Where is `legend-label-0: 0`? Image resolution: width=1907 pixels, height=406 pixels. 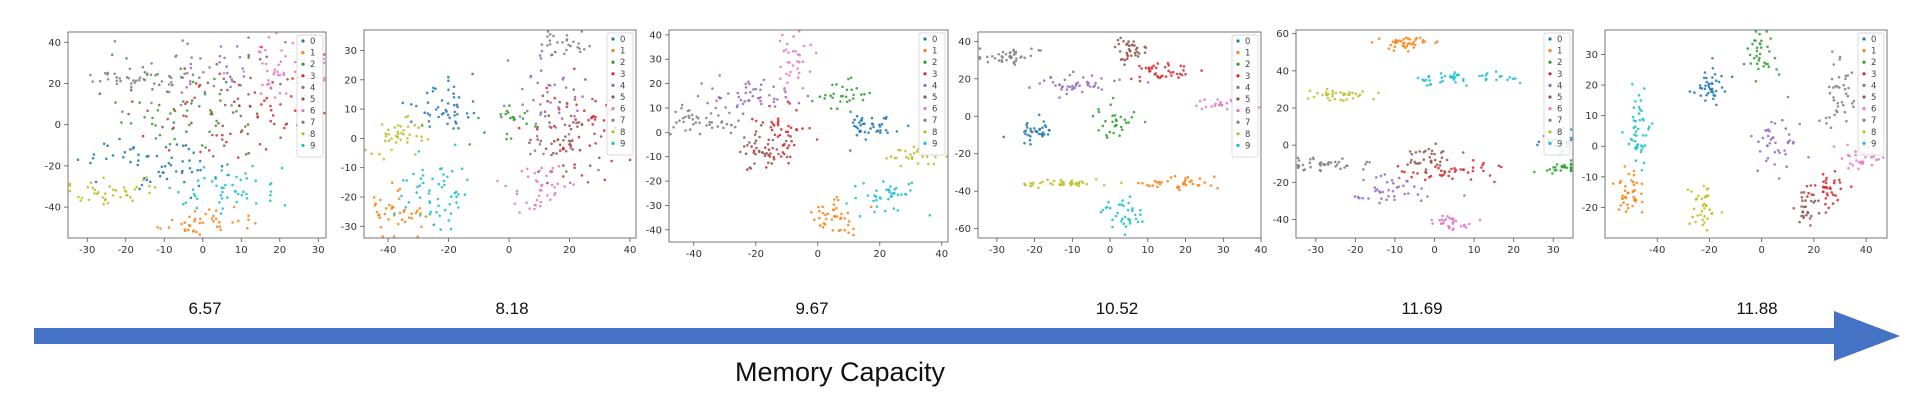
legend-label-0: 0 is located at coordinates (1247, 42).